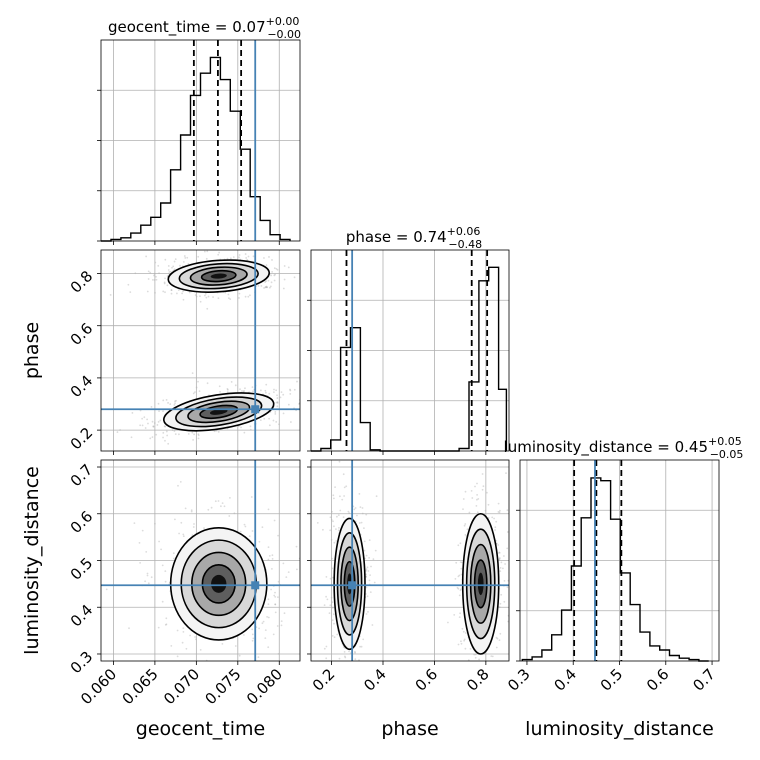  What do you see at coordinates (615, 569) in the screenshot?
I see `histogram-luminosity_distance` at bounding box center [615, 569].